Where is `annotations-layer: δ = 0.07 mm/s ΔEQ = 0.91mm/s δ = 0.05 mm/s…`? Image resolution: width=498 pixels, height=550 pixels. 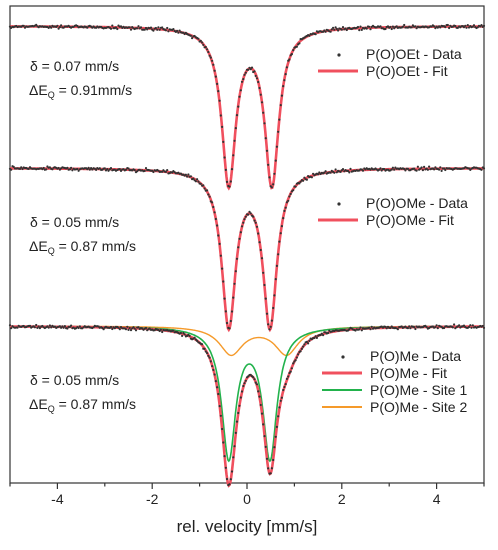
annotations-layer: δ = 0.07 mm/s ΔEQ = 0.91mm/s δ = 0.05 mm/s… is located at coordinates (82, 236).